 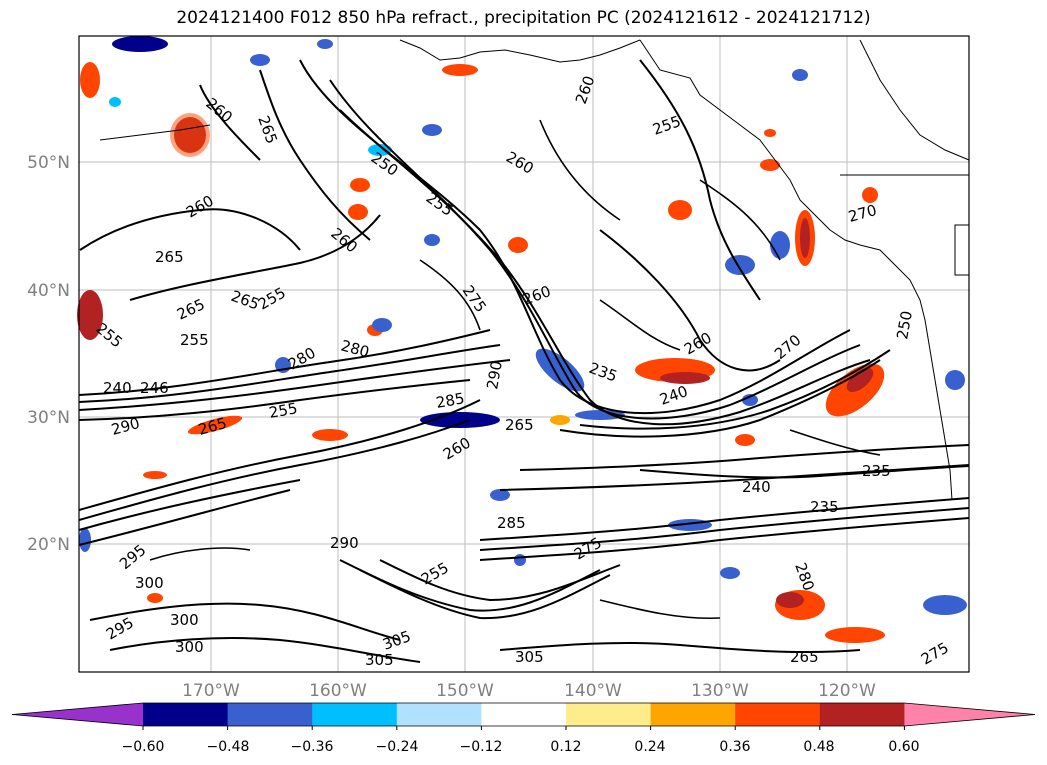 I want to click on contour-label: 246, so click(x=154, y=388).